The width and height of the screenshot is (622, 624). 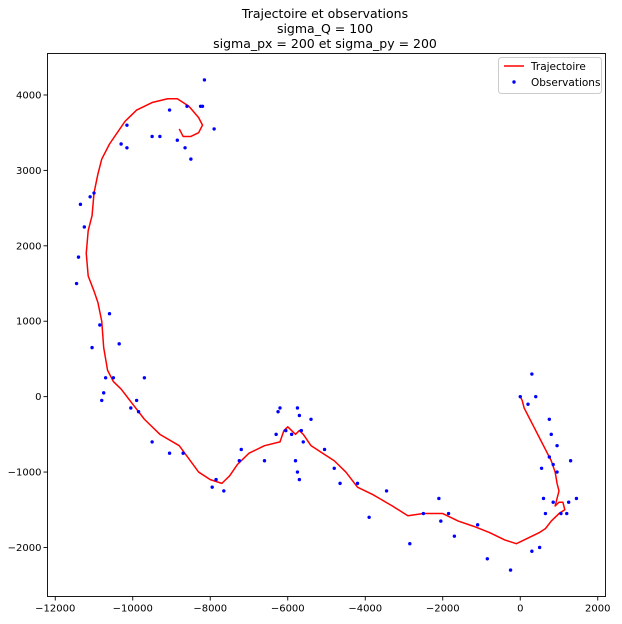 I want to click on x-tick-label: −2000, so click(x=443, y=609).